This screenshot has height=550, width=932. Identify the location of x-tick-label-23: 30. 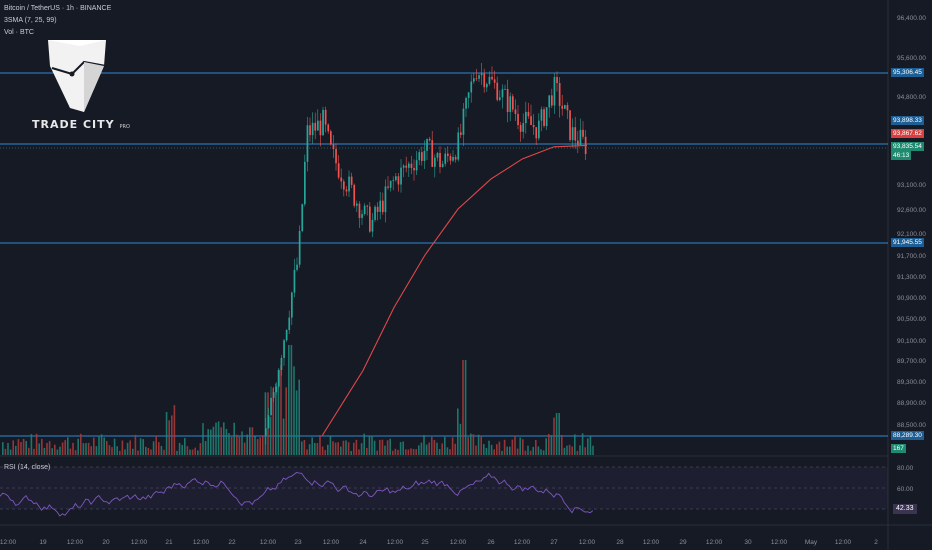
(748, 542).